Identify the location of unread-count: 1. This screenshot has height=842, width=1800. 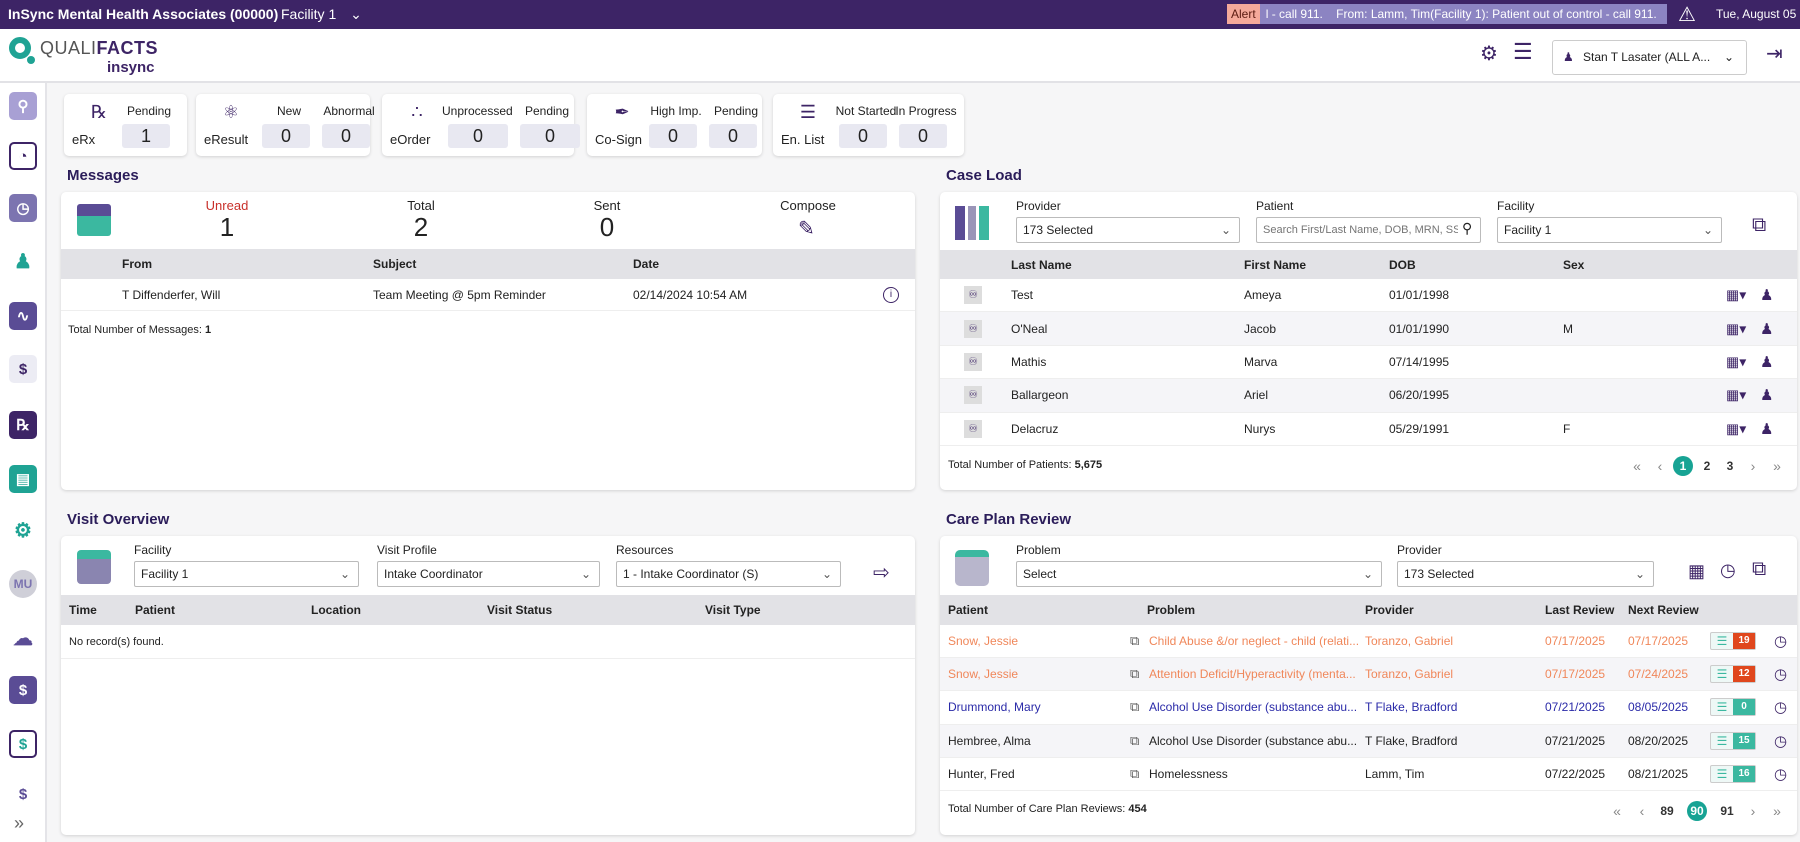
(227, 227).